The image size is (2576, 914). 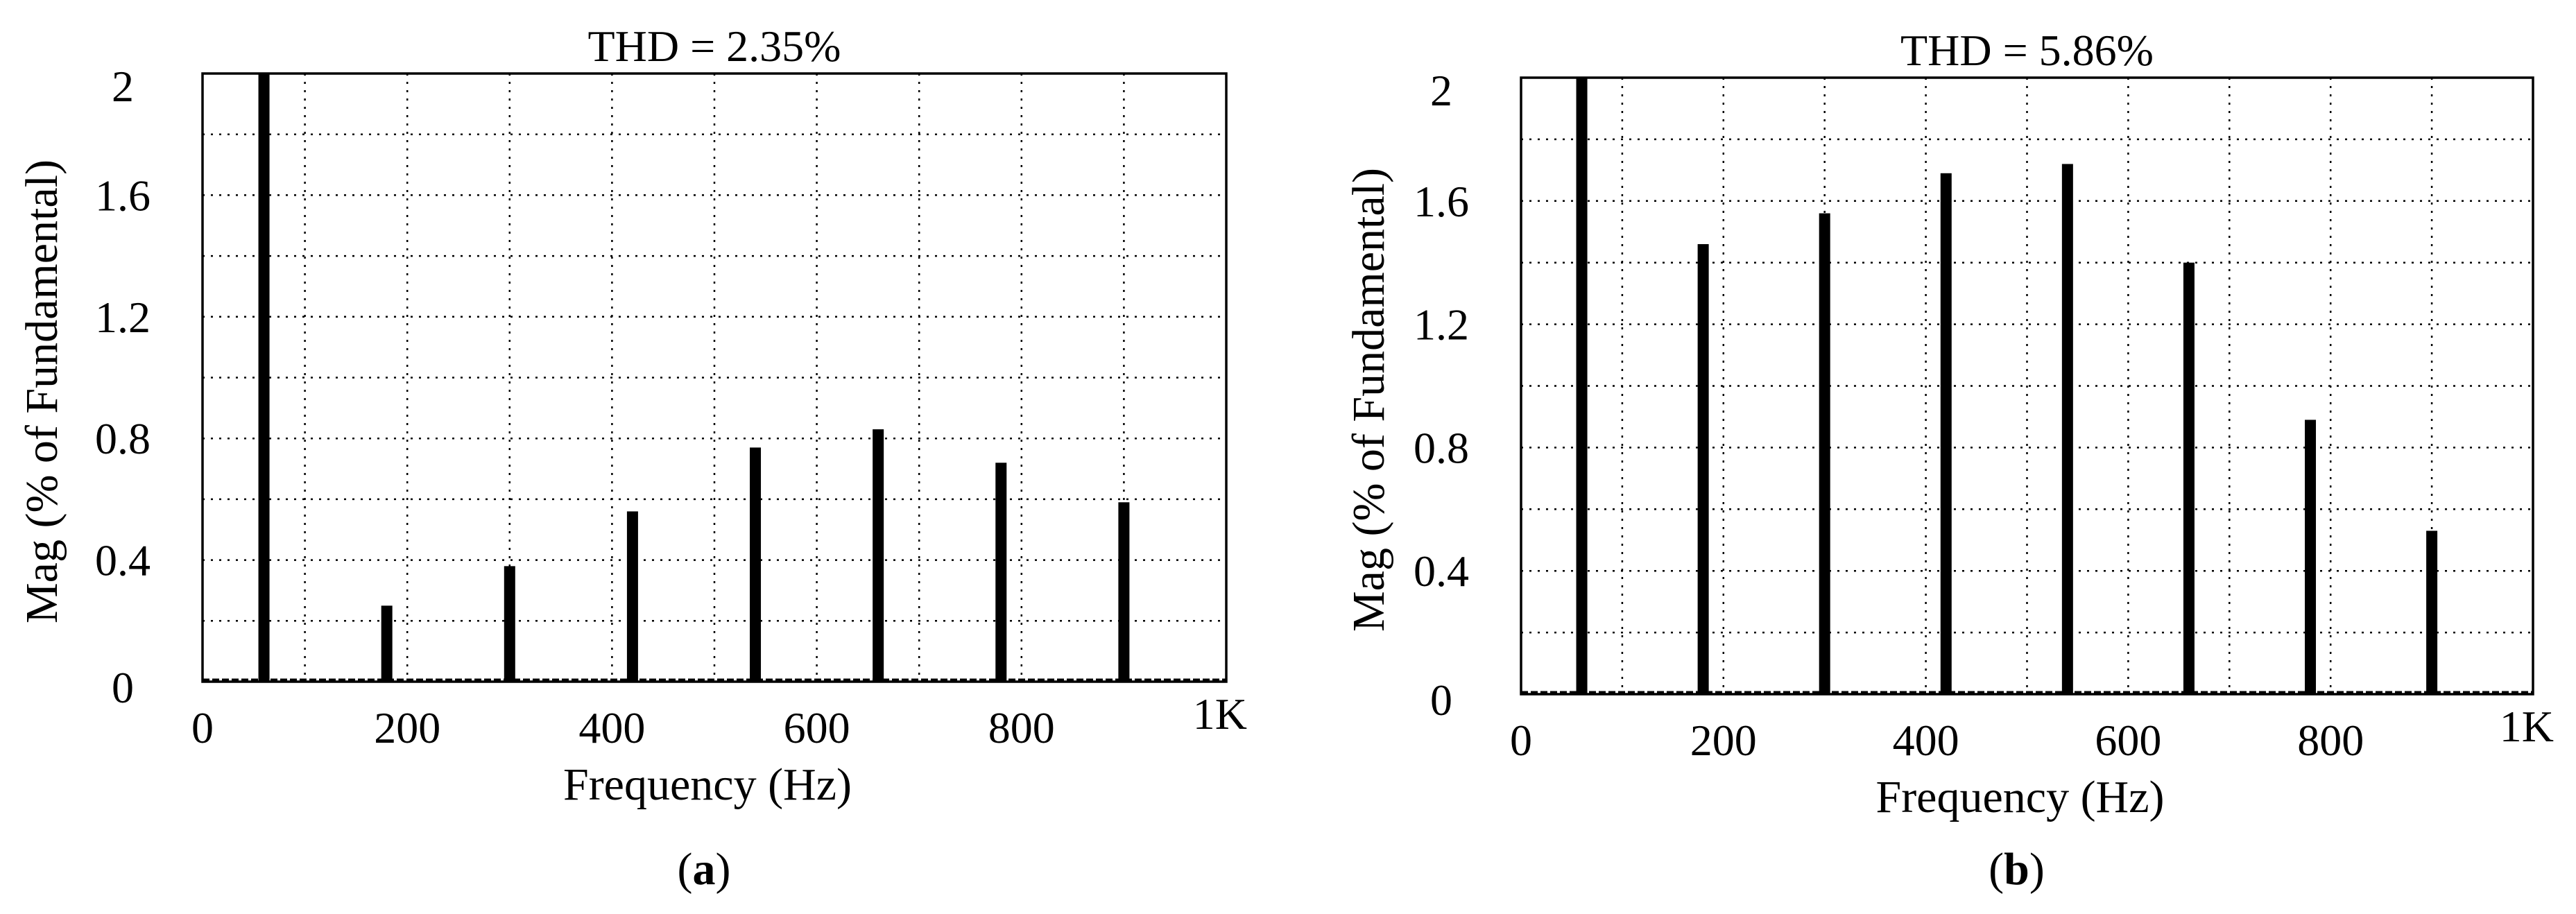 What do you see at coordinates (704, 869) in the screenshot?
I see `panel-label: (a)` at bounding box center [704, 869].